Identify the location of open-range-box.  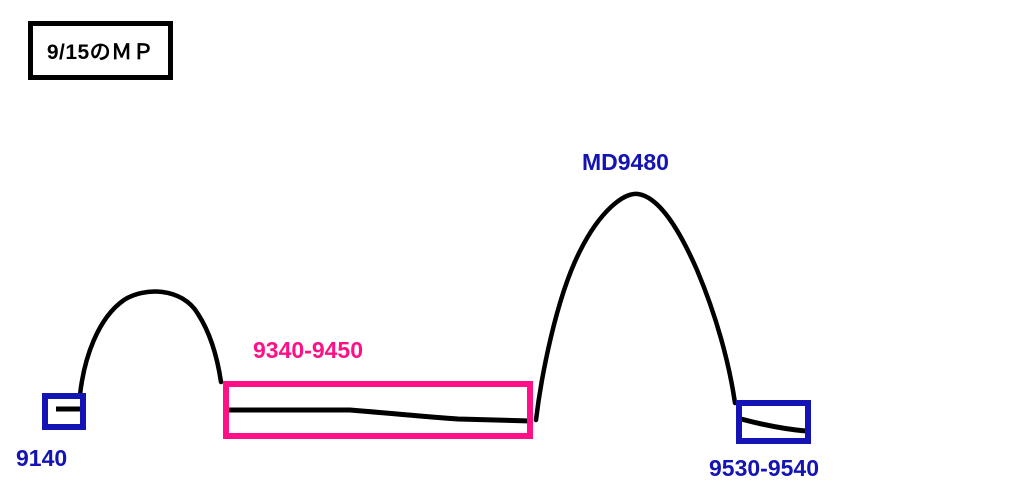
(64, 411).